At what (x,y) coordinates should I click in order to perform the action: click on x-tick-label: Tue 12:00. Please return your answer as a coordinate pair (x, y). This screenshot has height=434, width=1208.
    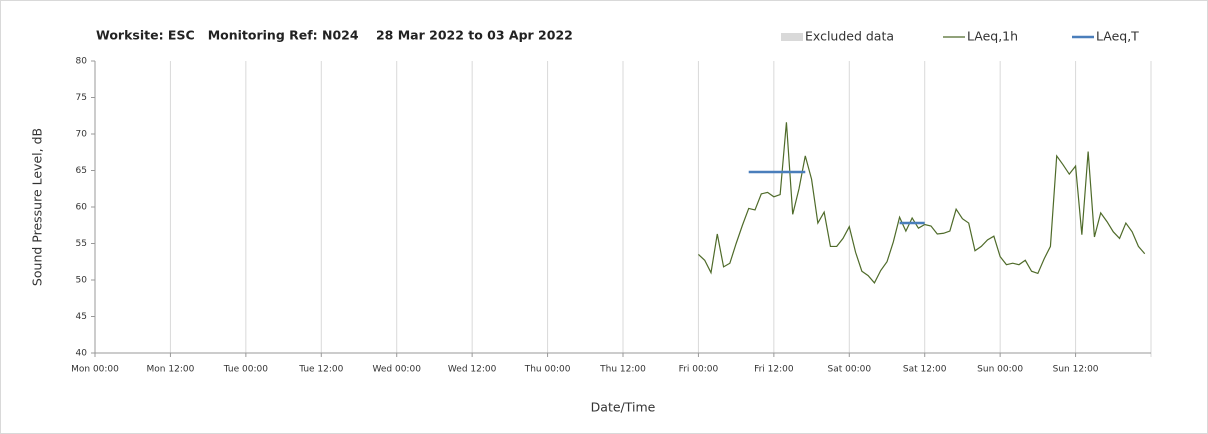
    Looking at the image, I should click on (320, 370).